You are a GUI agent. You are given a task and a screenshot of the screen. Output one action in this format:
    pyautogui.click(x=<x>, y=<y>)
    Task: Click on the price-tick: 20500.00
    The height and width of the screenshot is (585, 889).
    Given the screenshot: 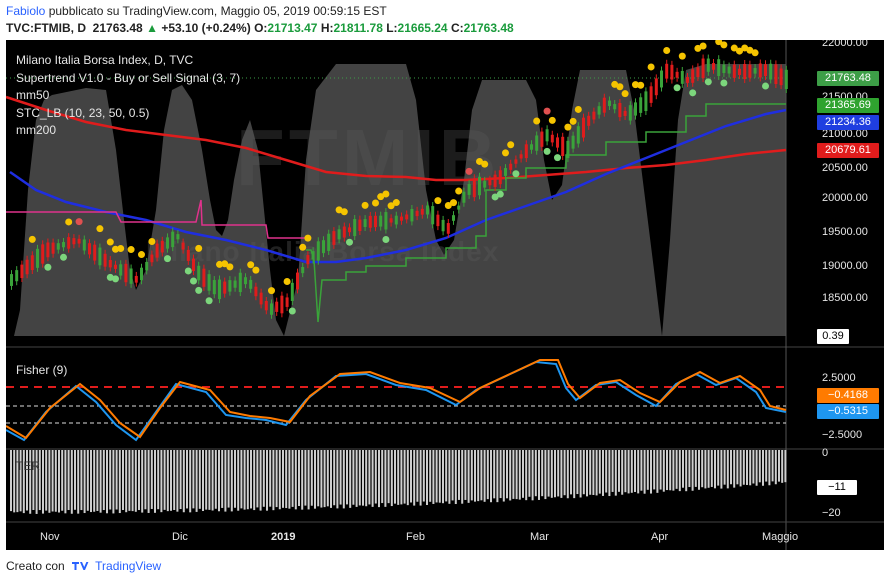 What is the action you would take?
    pyautogui.click(x=845, y=168)
    